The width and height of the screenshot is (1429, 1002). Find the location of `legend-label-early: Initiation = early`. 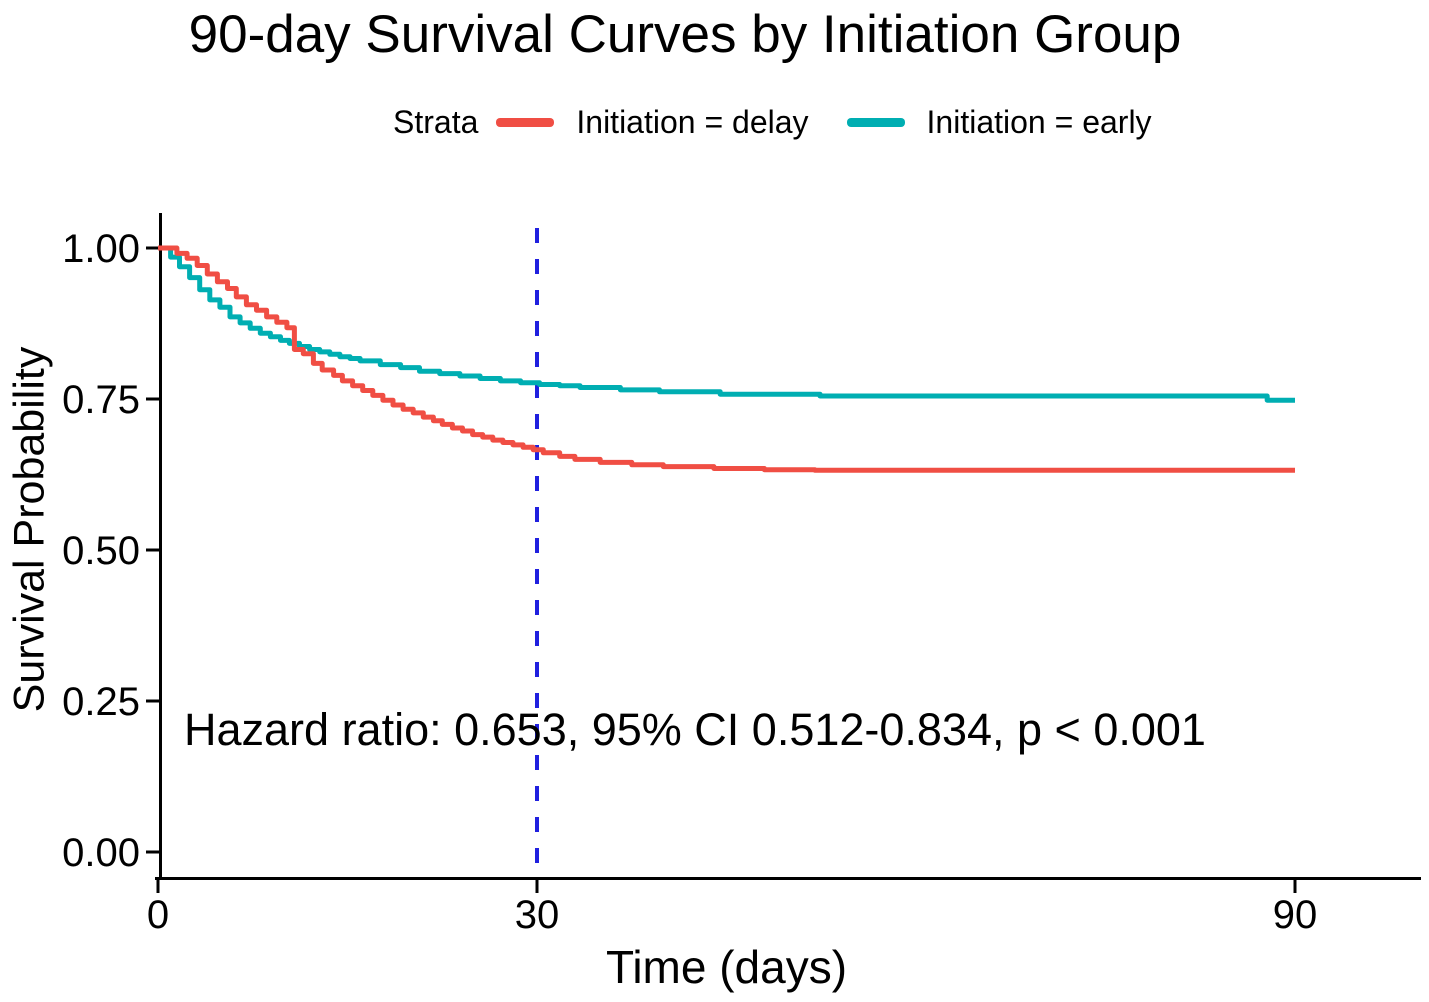

legend-label-early: Initiation = early is located at coordinates (1039, 122).